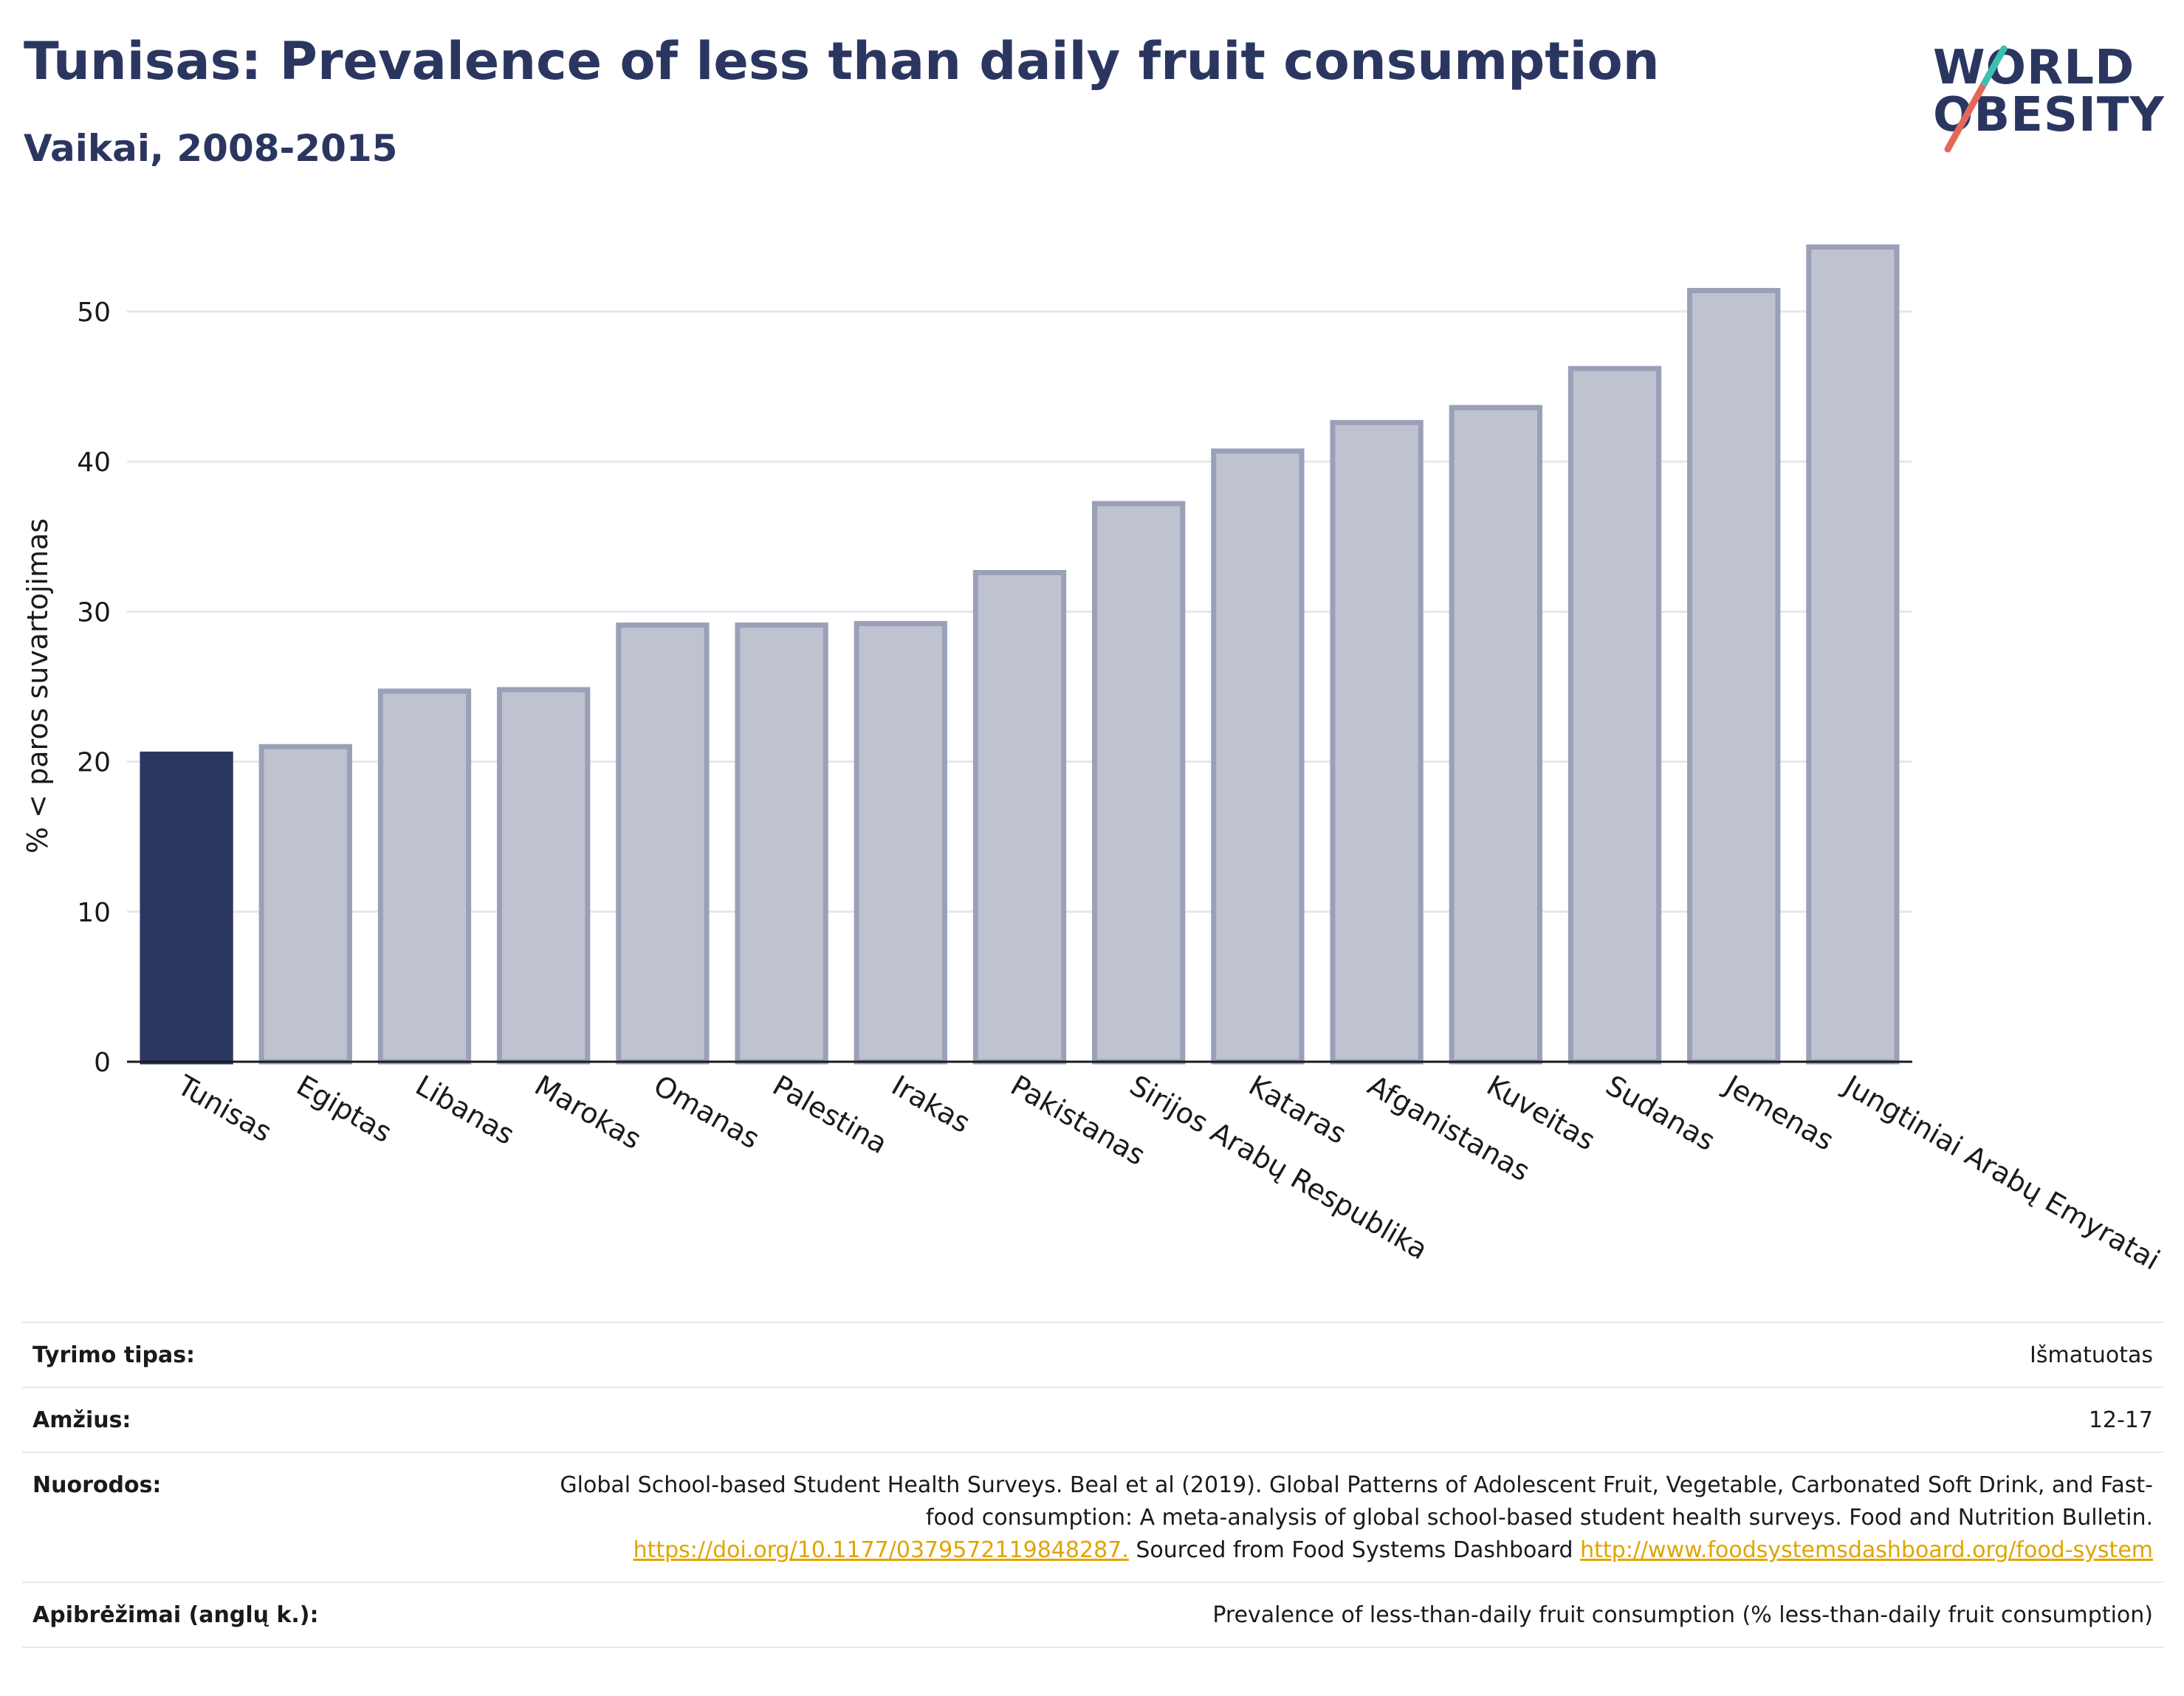 Image resolution: width=2184 pixels, height=1696 pixels. What do you see at coordinates (425, 876) in the screenshot?
I see `bar-libanas` at bounding box center [425, 876].